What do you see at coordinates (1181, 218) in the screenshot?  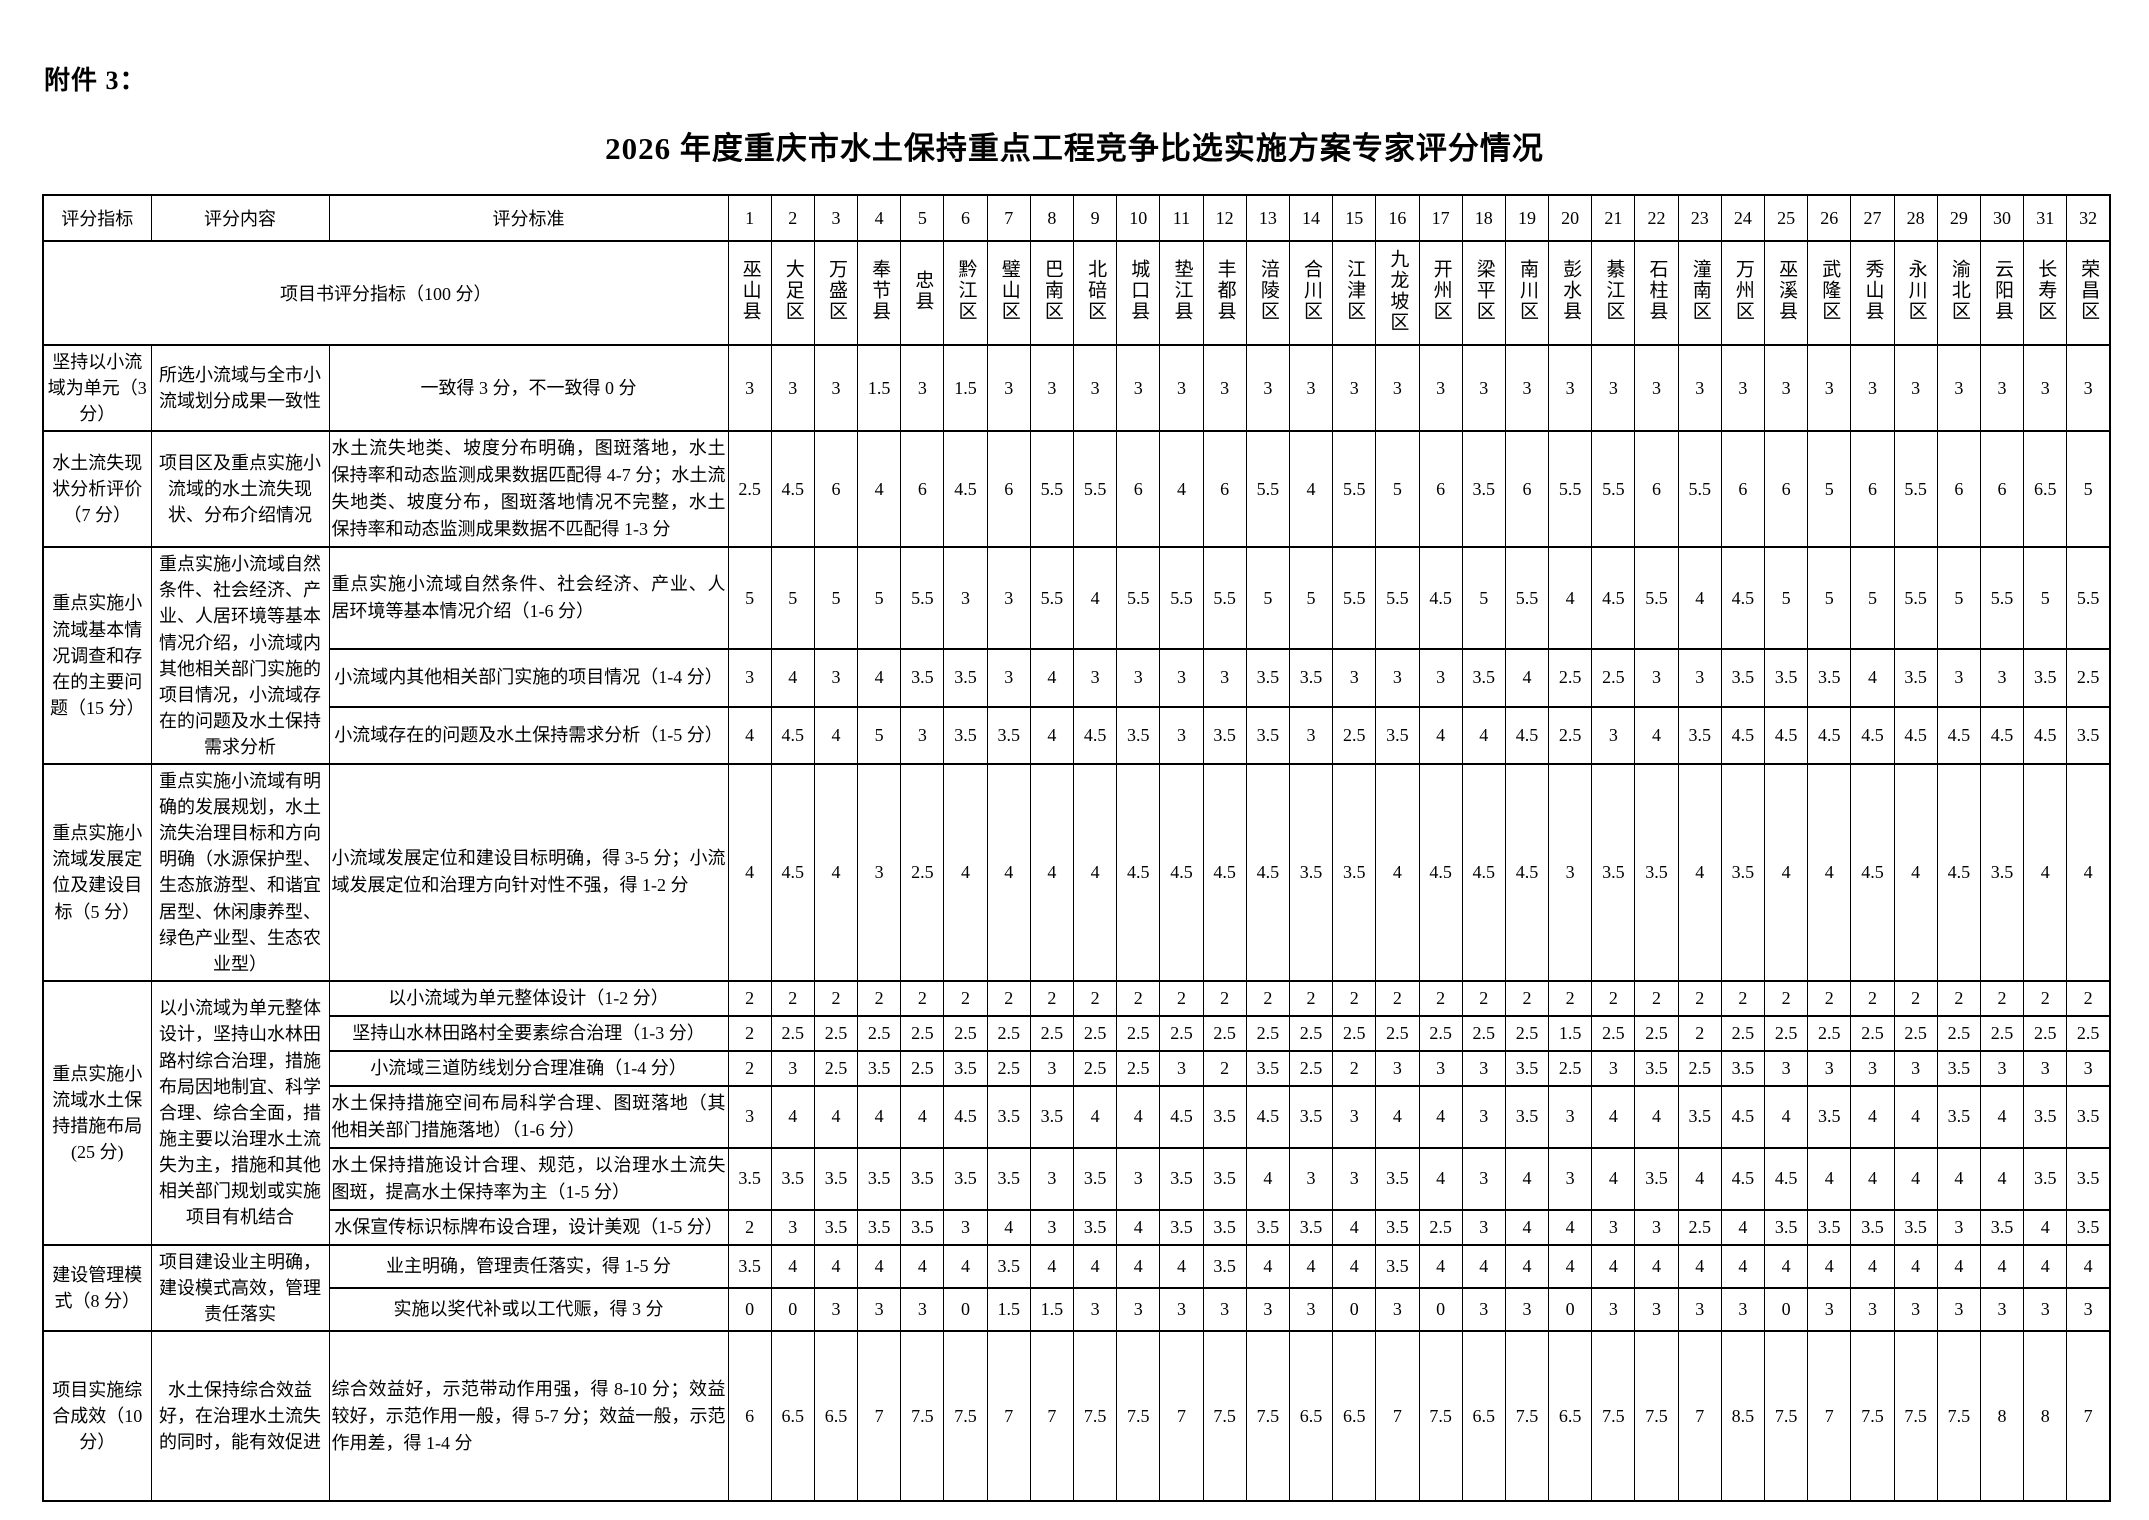 I see `expert-number-cell: 11` at bounding box center [1181, 218].